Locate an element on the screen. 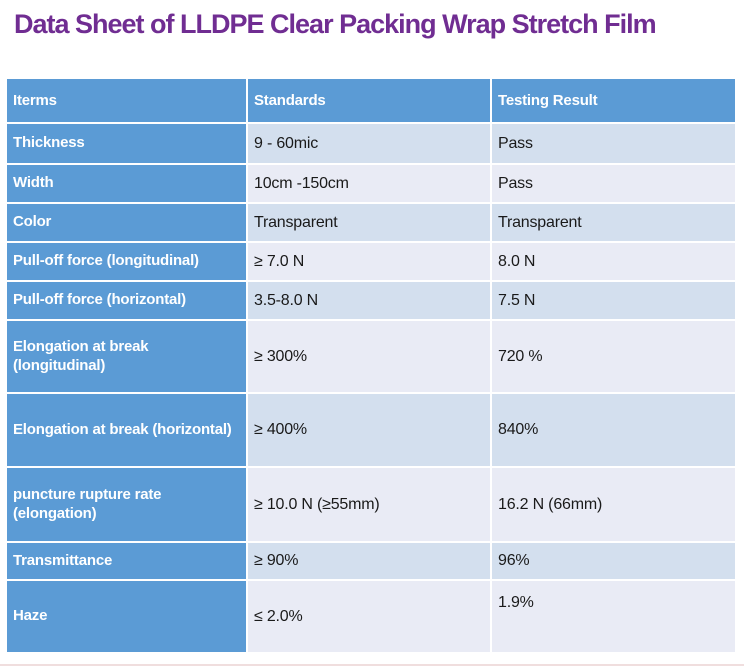  cell-result: 96% is located at coordinates (613, 561).